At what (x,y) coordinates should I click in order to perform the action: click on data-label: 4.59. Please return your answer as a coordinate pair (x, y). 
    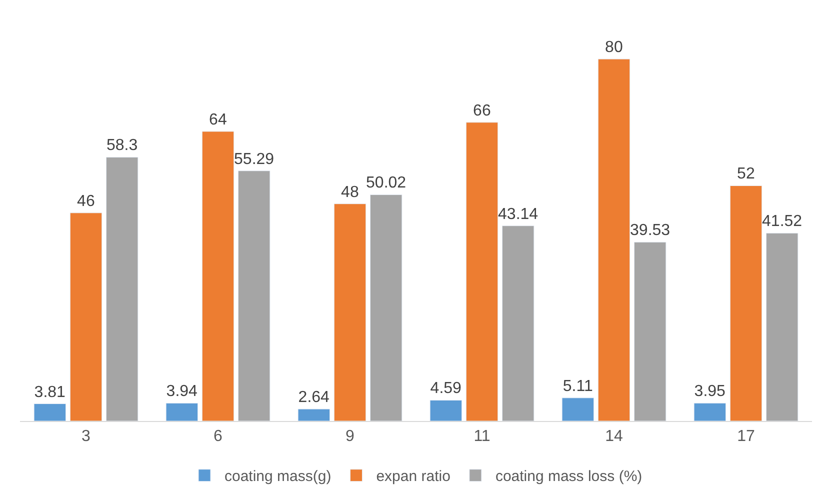
    Looking at the image, I should click on (446, 389).